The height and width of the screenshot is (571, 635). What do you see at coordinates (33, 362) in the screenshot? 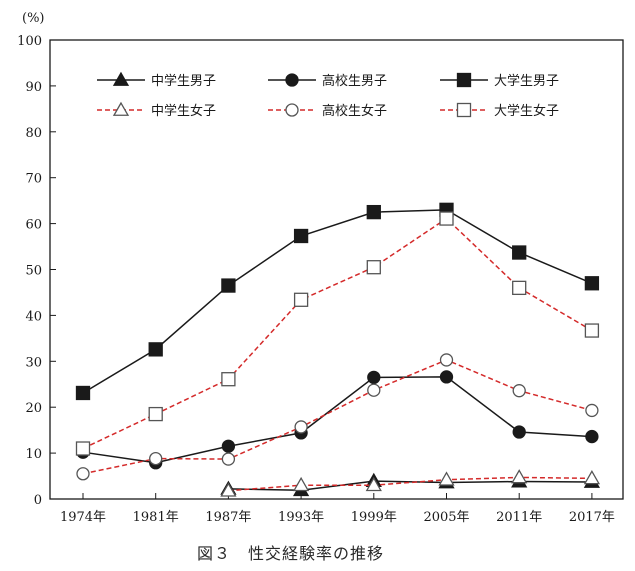
I see `y-tick-label: 30` at bounding box center [33, 362].